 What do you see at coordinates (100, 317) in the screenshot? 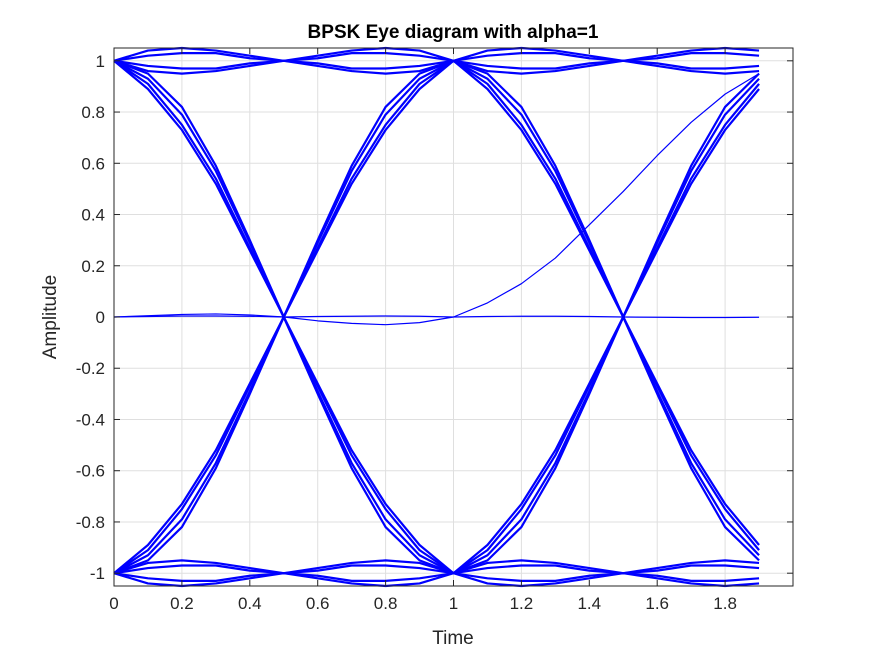
I see `y-tick-label: 0` at bounding box center [100, 317].